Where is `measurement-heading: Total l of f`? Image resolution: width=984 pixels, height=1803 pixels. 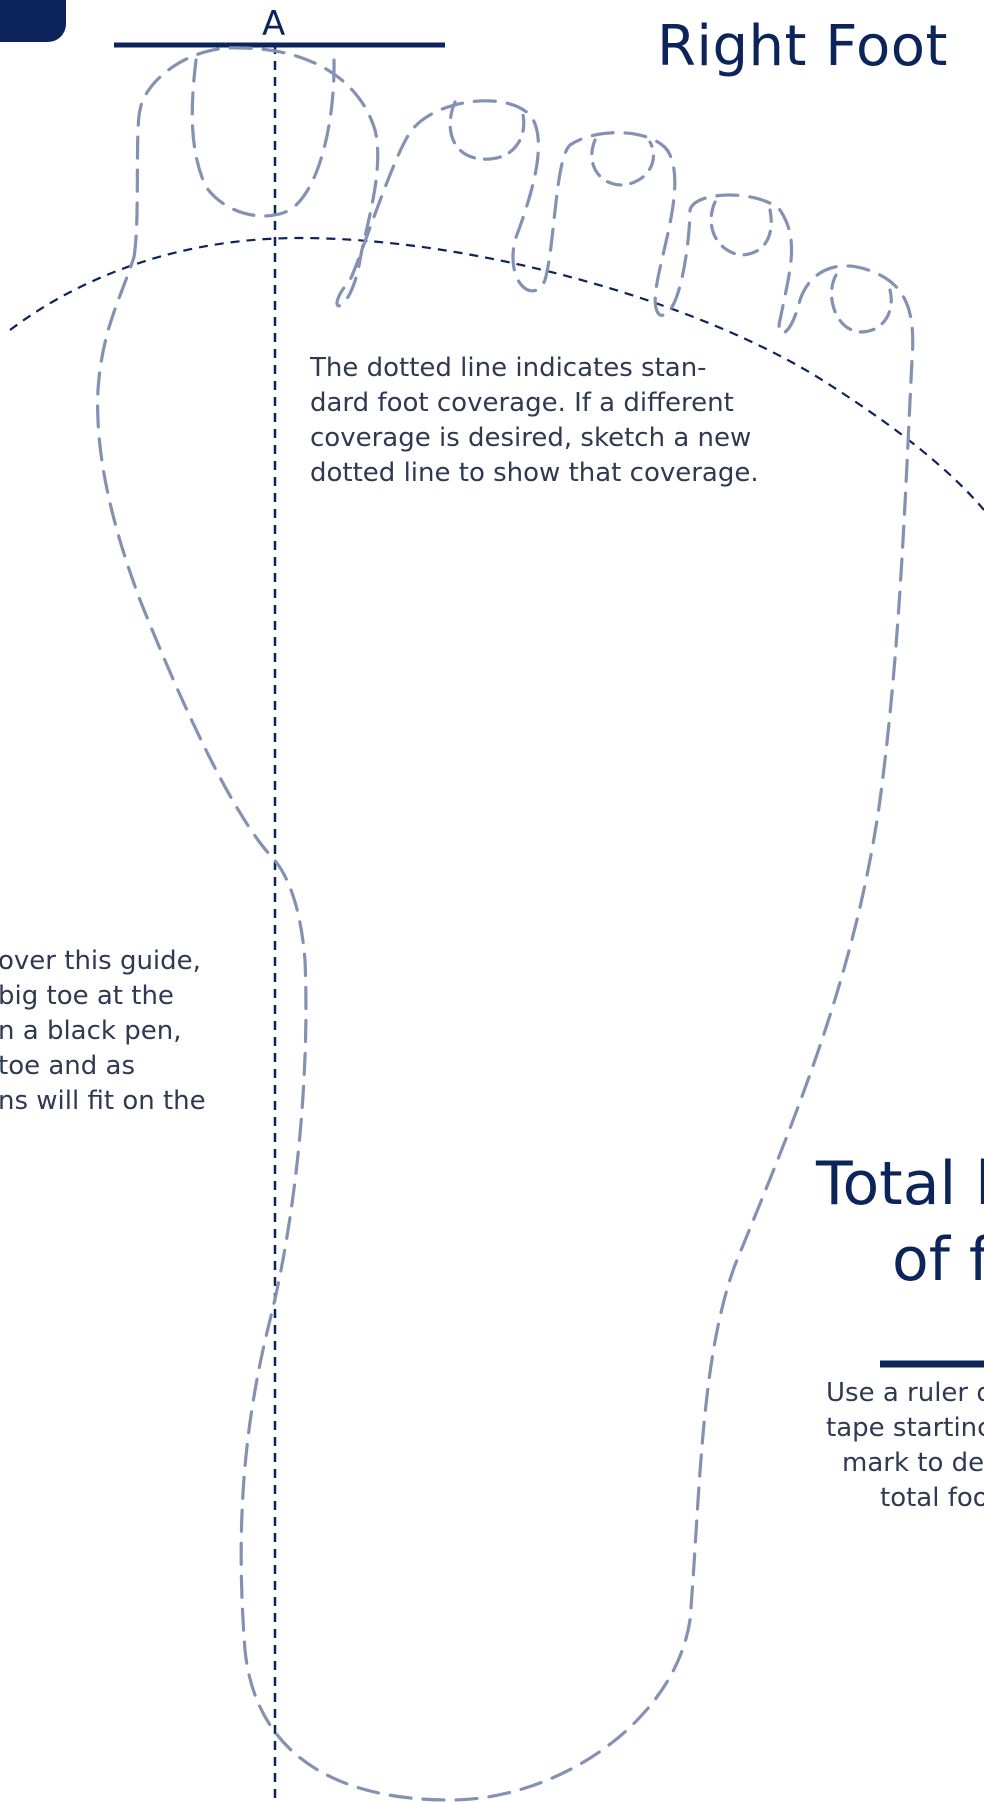 measurement-heading: Total l of f is located at coordinates (900, 1222).